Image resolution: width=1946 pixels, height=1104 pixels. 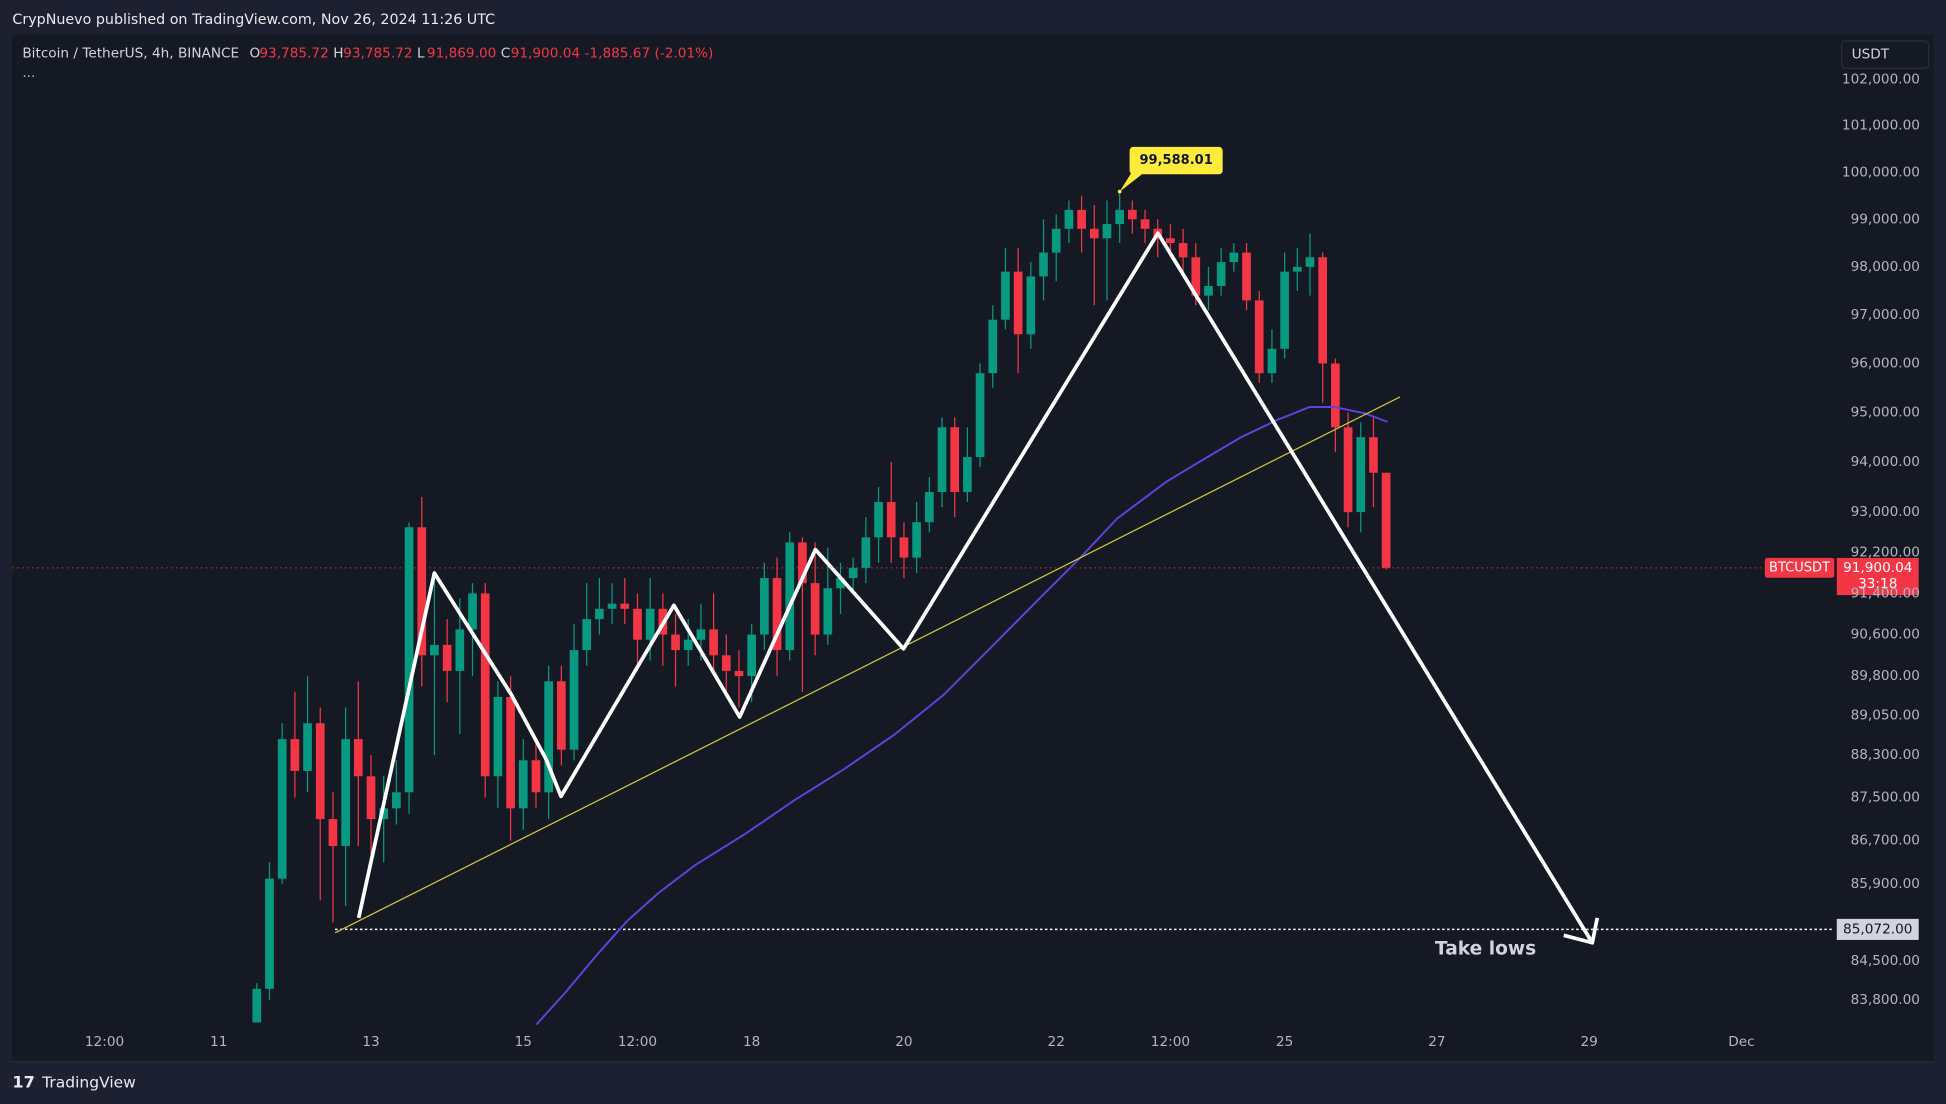 I want to click on x-tick-label: 13, so click(x=370, y=1042).